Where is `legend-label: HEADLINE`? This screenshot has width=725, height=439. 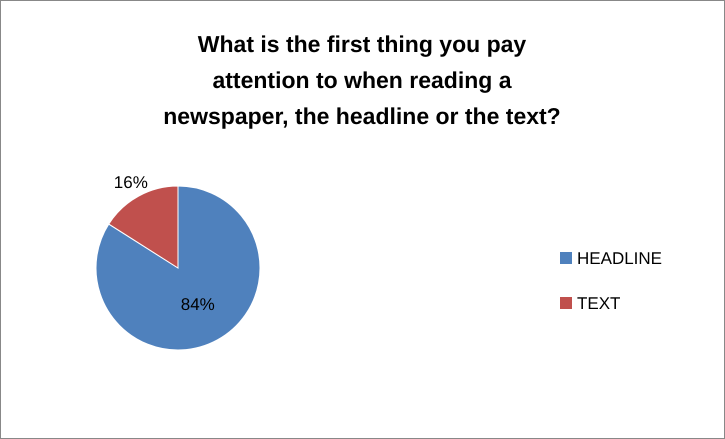 legend-label: HEADLINE is located at coordinates (619, 258).